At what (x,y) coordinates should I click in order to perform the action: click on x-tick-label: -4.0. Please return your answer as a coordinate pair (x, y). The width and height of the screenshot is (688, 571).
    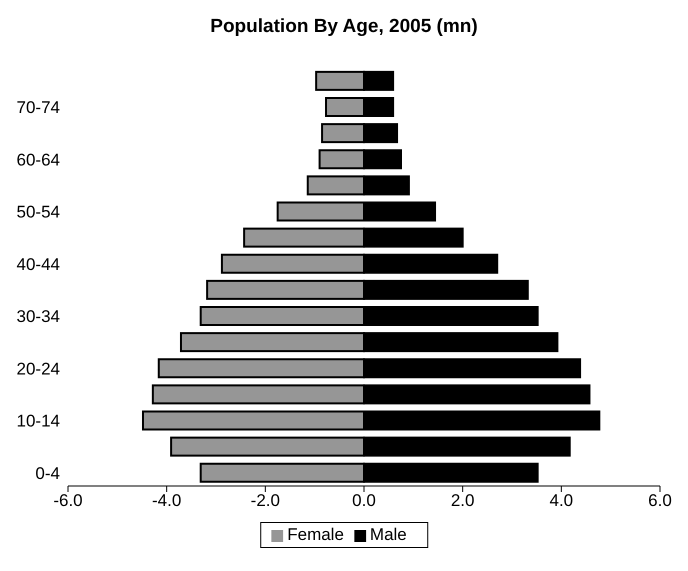
    Looking at the image, I should click on (167, 500).